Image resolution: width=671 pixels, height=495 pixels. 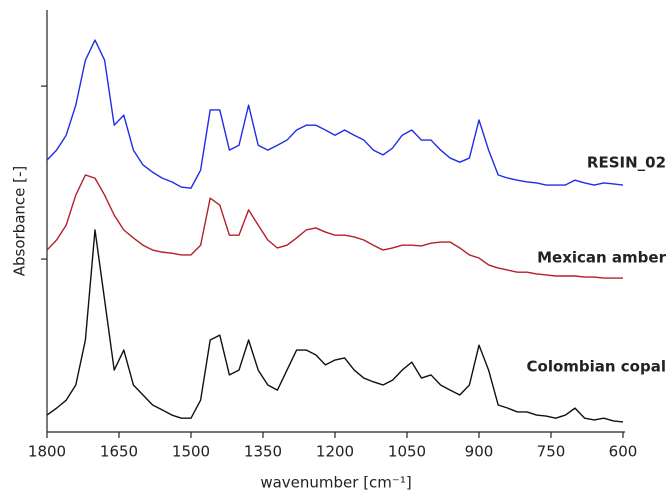 What do you see at coordinates (191, 452) in the screenshot?
I see `x-tick-label: 1500` at bounding box center [191, 452].